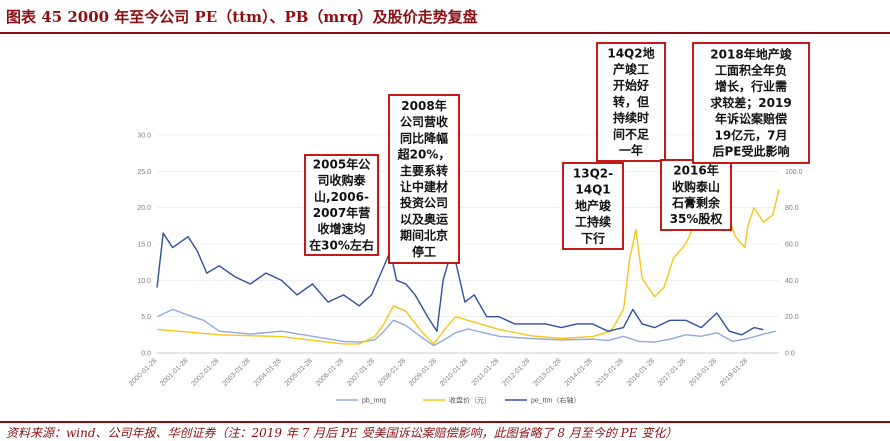 This screenshot has height=441, width=890. I want to click on x-tick-label: 2006-01-28, so click(330, 372).